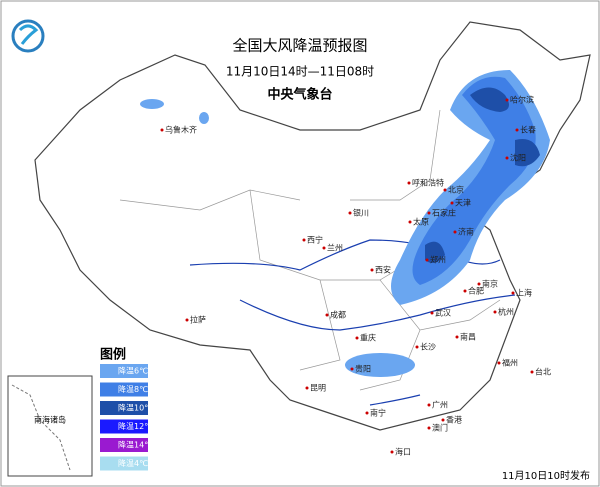 This screenshot has height=487, width=600. What do you see at coordinates (318, 388) in the screenshot?
I see `city-label: 昆明` at bounding box center [318, 388].